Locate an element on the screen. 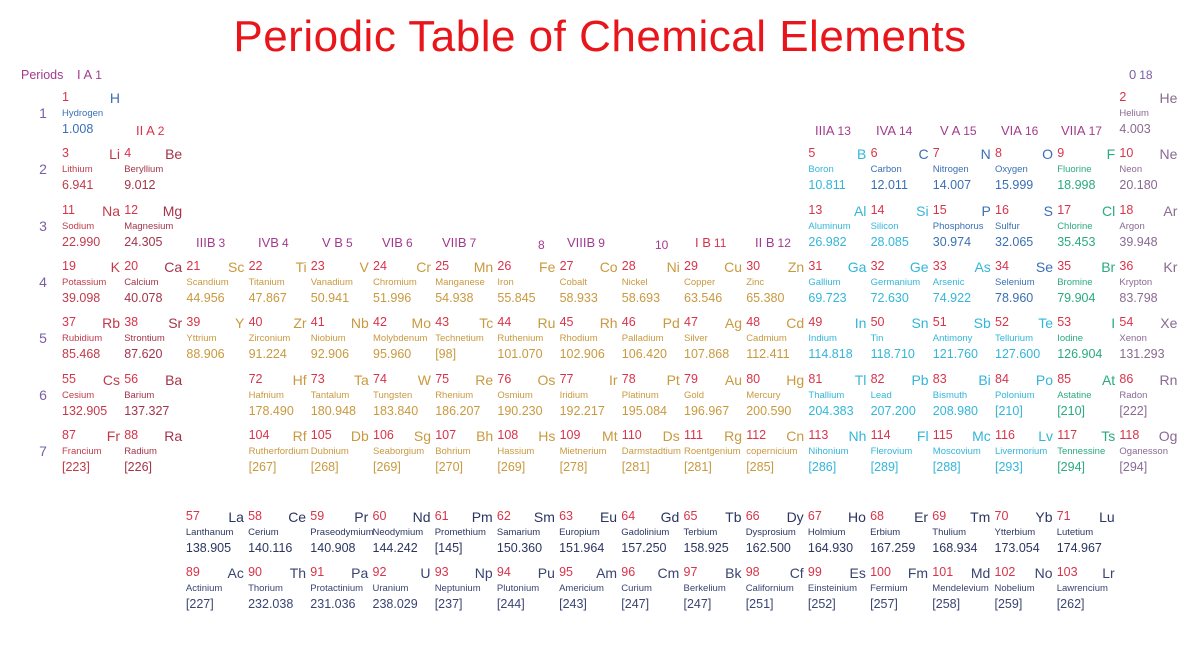 The height and width of the screenshot is (647, 1200). element-cell: 1 H Hydrogen 1.008 is located at coordinates (92, 117).